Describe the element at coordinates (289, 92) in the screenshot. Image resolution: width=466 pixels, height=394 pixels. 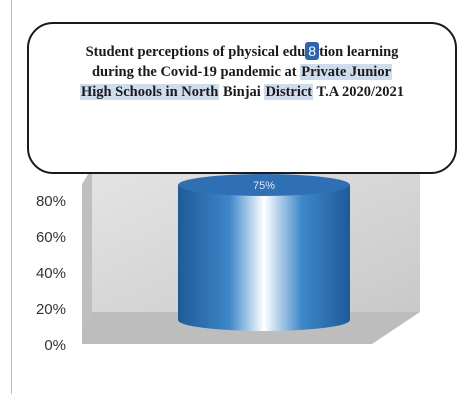
I see `title-highlight-segment: District` at that location.